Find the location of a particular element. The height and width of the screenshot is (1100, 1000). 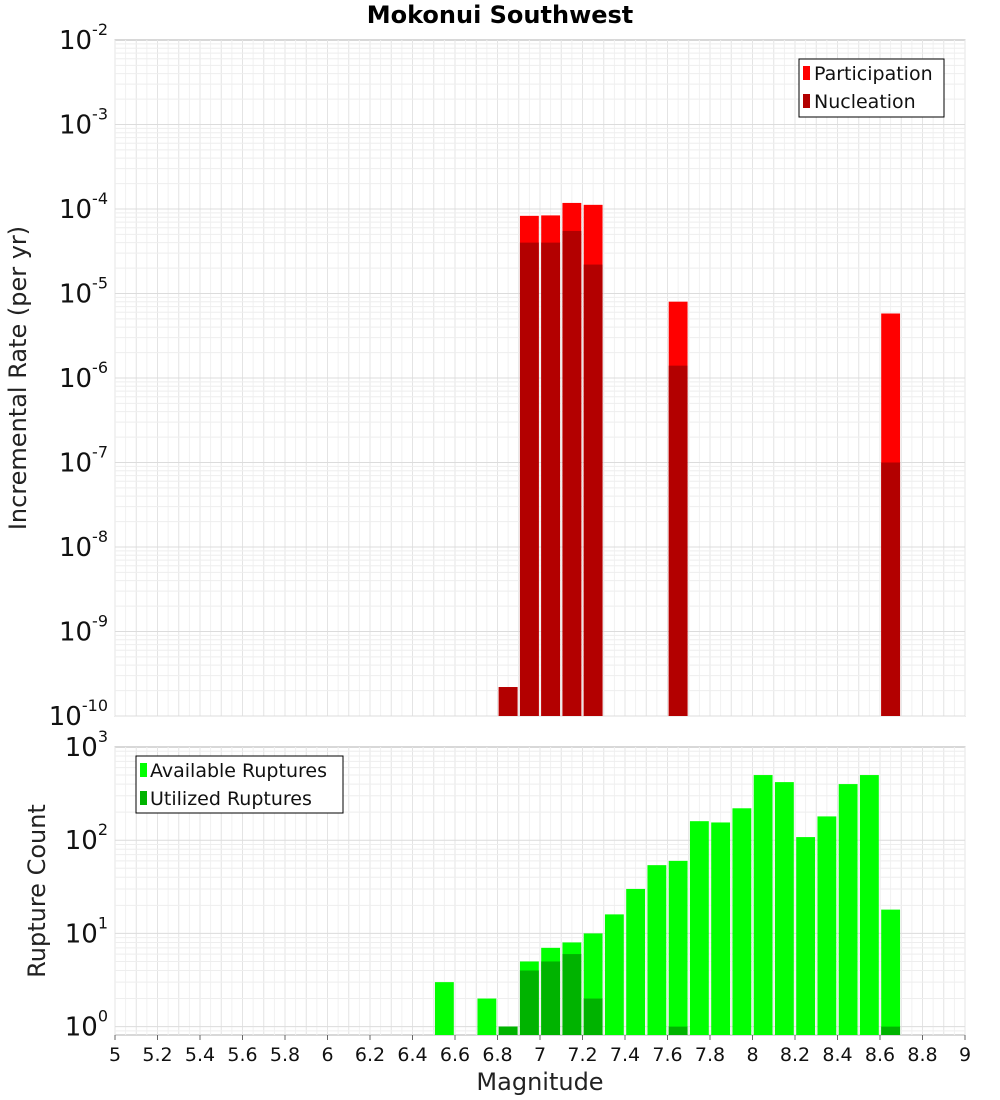

x-tick-label: 7 is located at coordinates (540, 1055).